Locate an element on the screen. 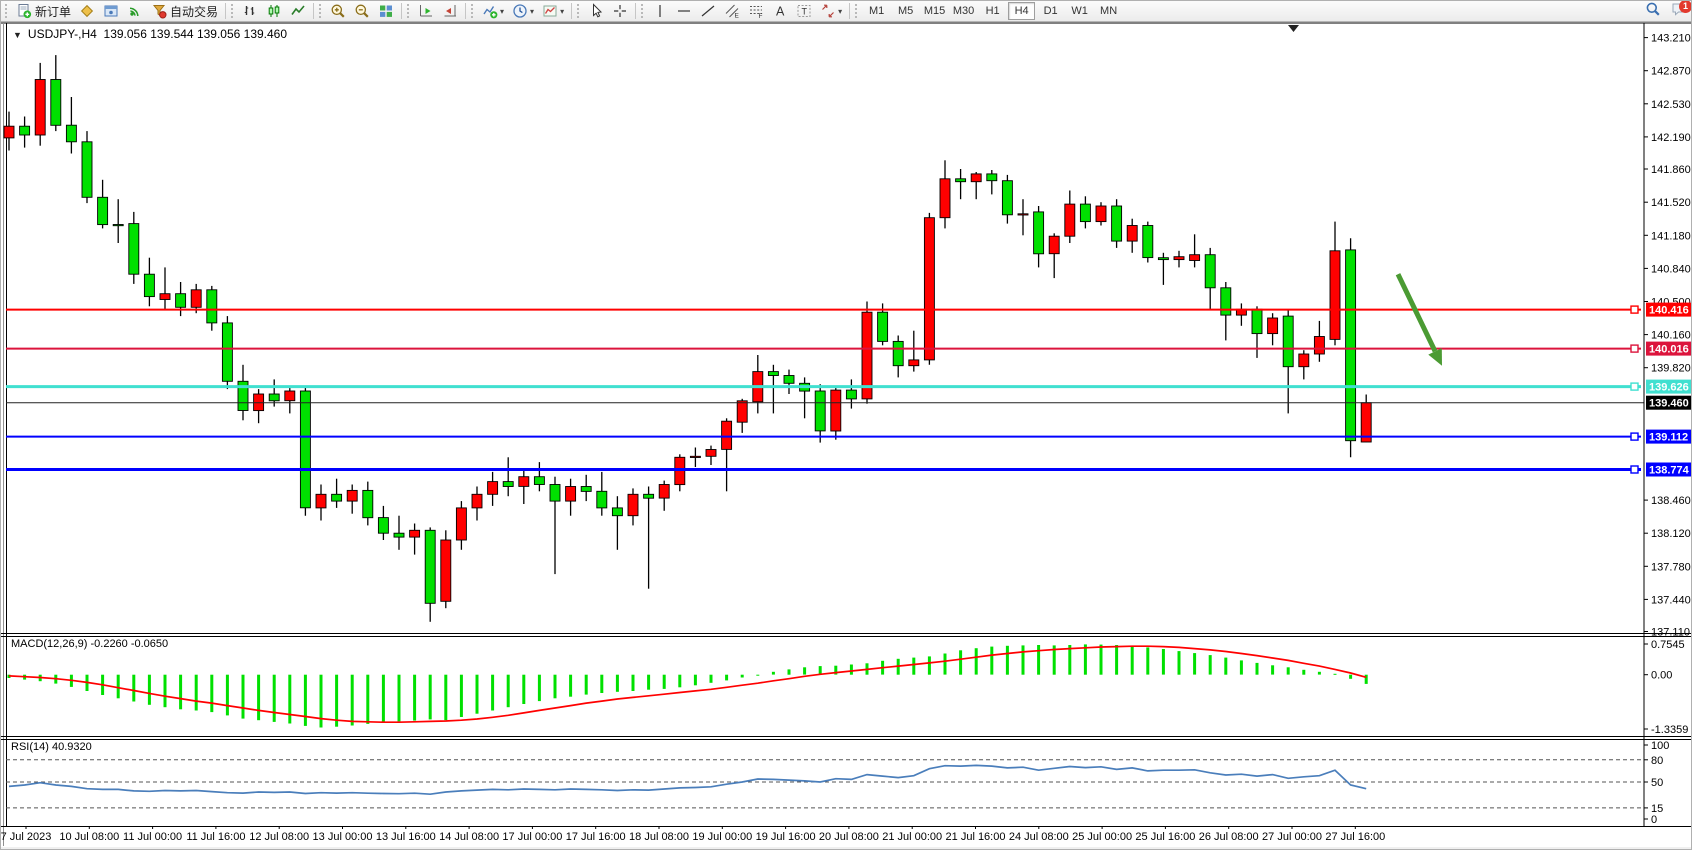  rsi-line is located at coordinates (687, 780).